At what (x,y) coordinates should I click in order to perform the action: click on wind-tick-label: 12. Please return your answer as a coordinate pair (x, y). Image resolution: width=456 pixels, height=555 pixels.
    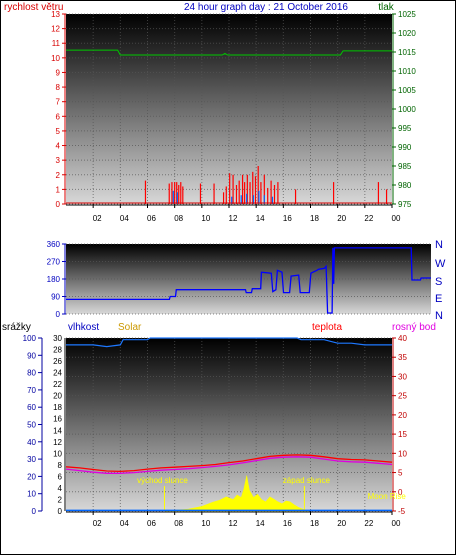
    Looking at the image, I should click on (55, 29).